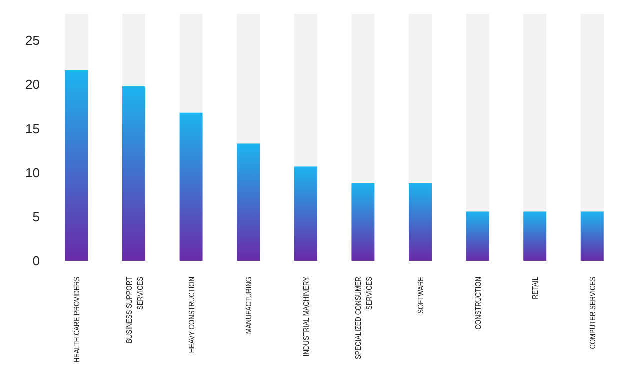  I want to click on x-tick-label: INDUSTRIAL MACHINERY, so click(306, 316).